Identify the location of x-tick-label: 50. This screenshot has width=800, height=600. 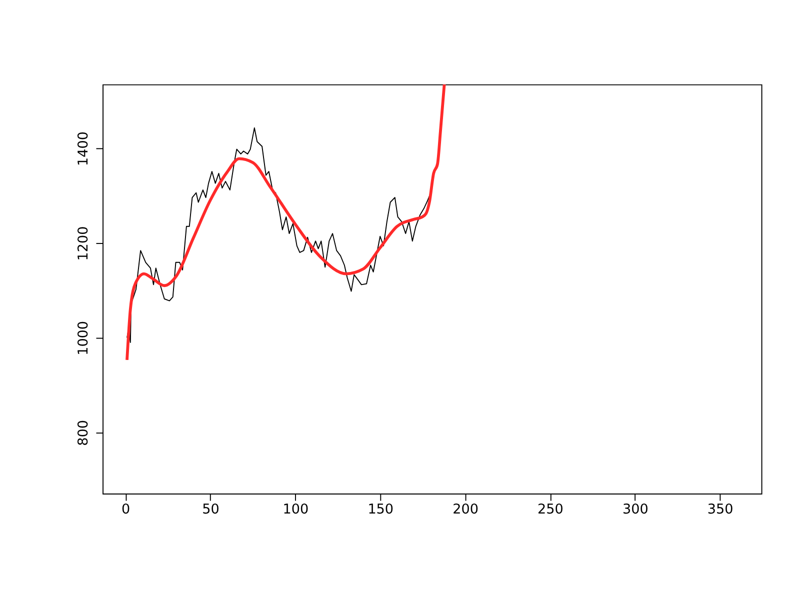
(211, 509).